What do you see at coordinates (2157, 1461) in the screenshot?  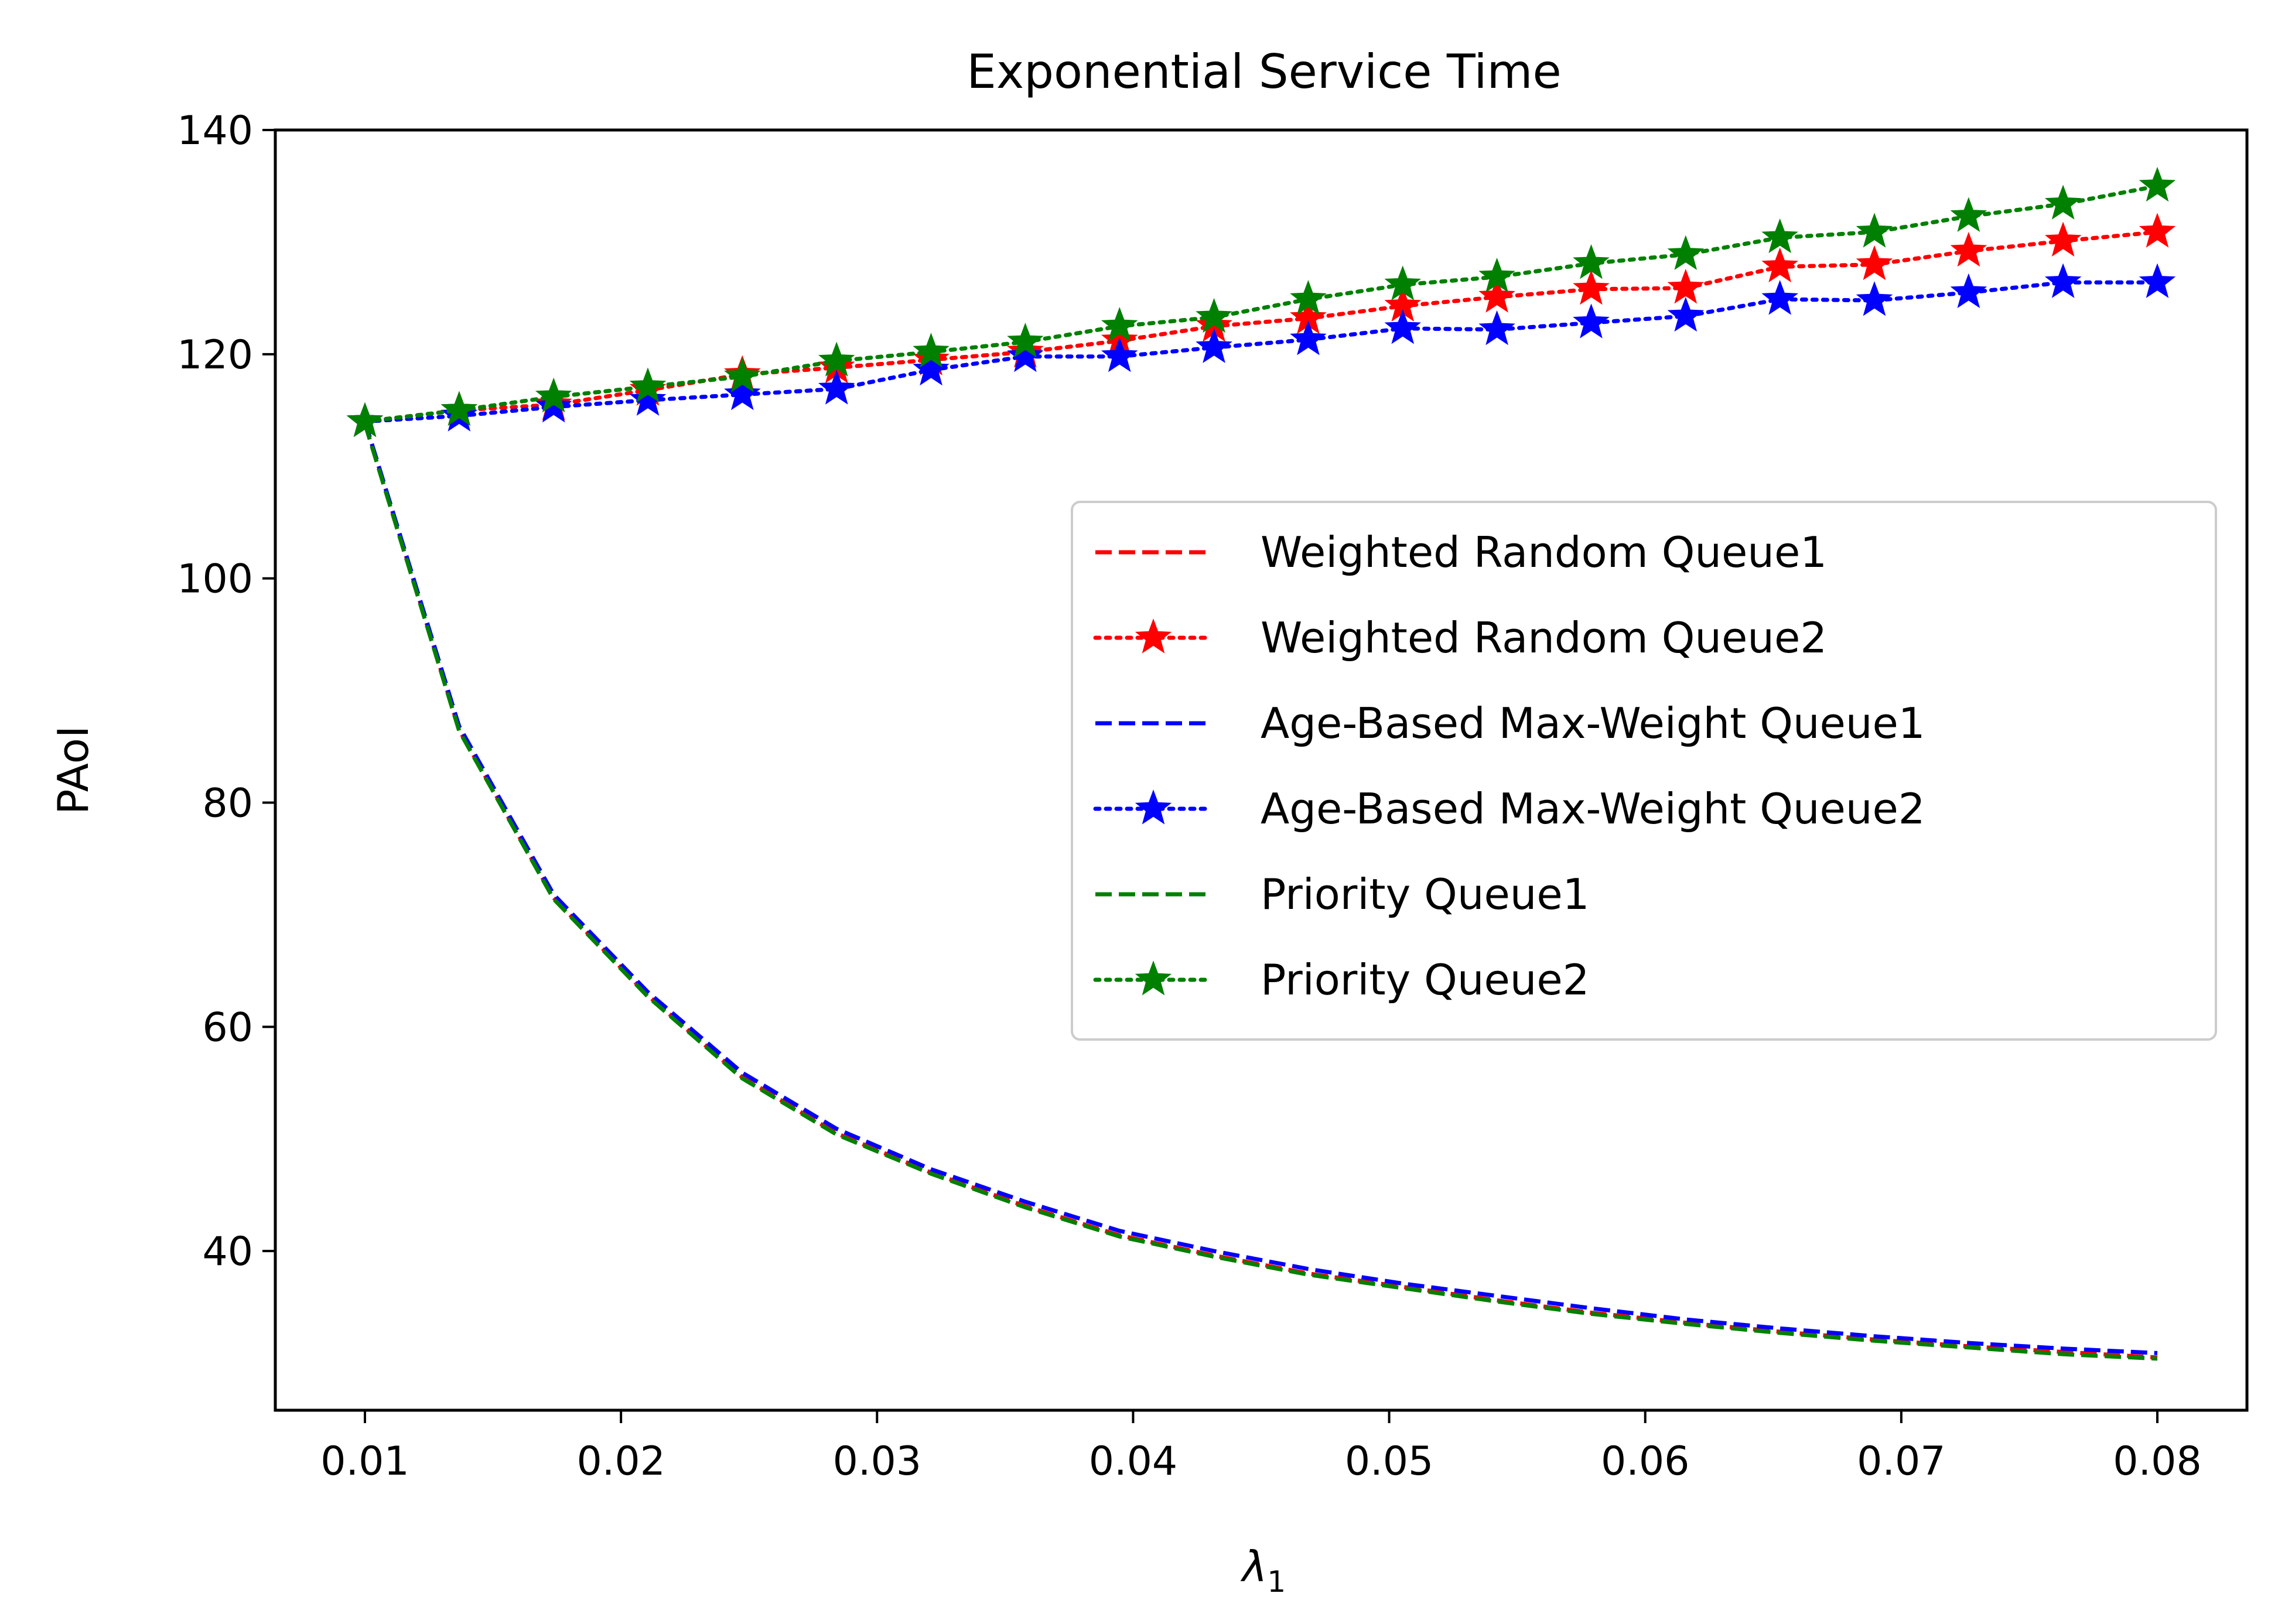 I see `x-tick-label: 0.08` at bounding box center [2157, 1461].